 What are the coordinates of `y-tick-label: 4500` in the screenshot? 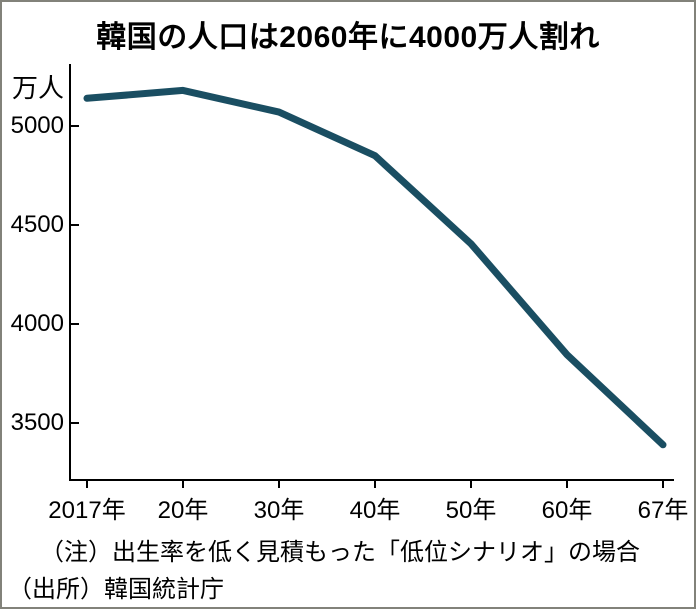 It's located at (37, 224).